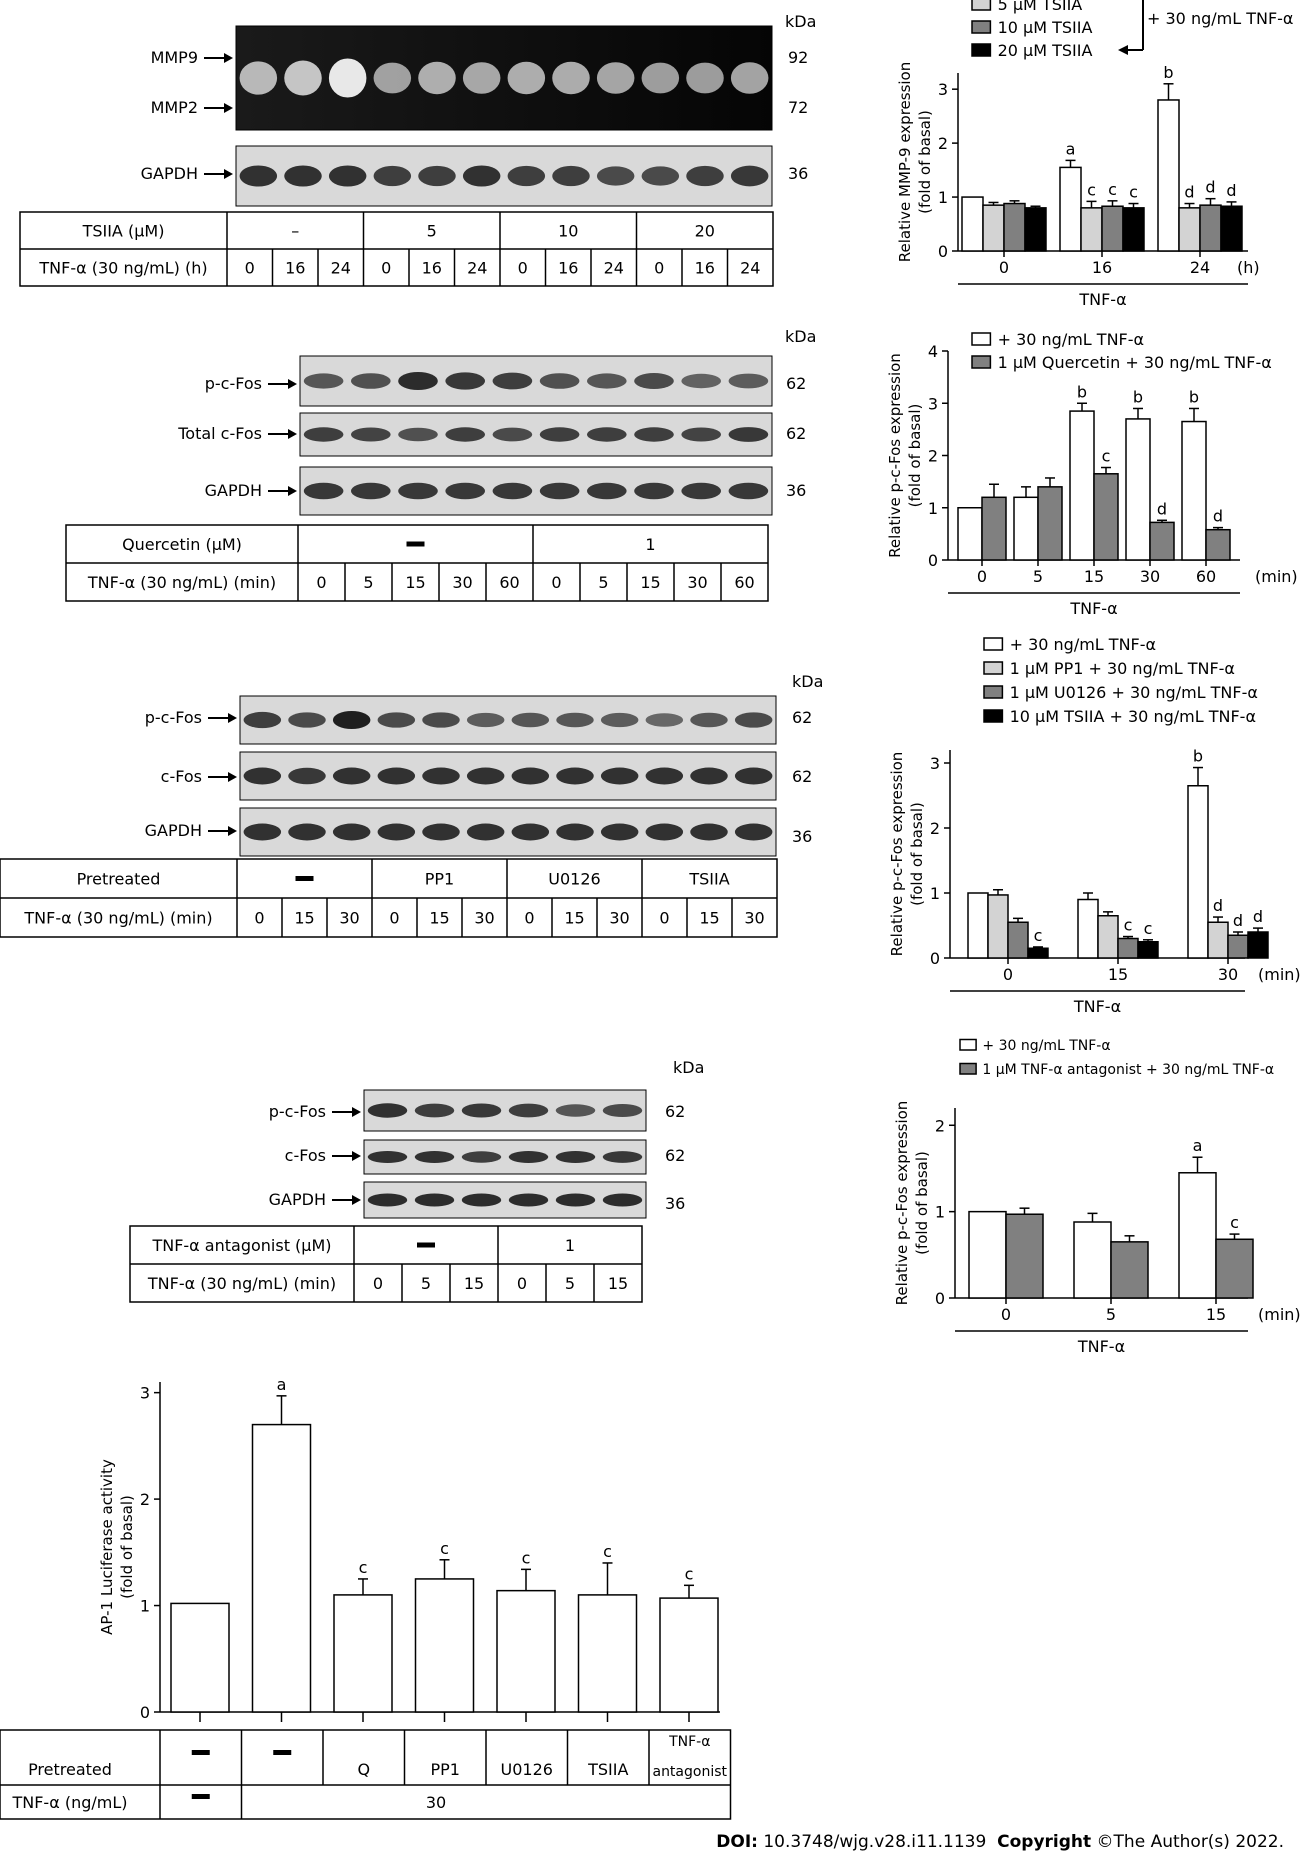  I want to click on x-tick-label: 15, so click(1216, 1314).